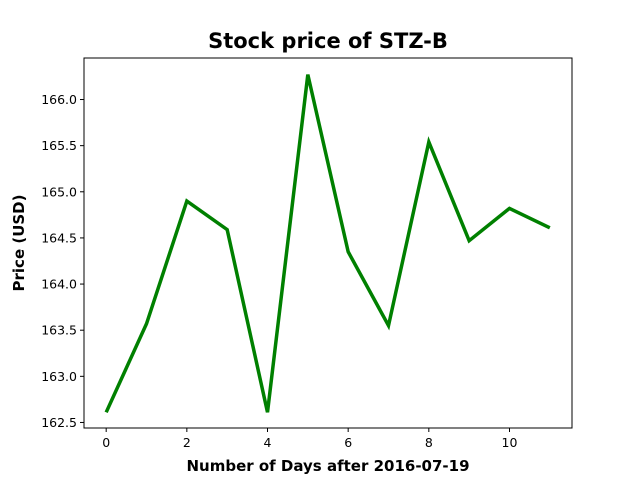  I want to click on x-axis-label: Number of Days after 2016-07-19, so click(327, 466).